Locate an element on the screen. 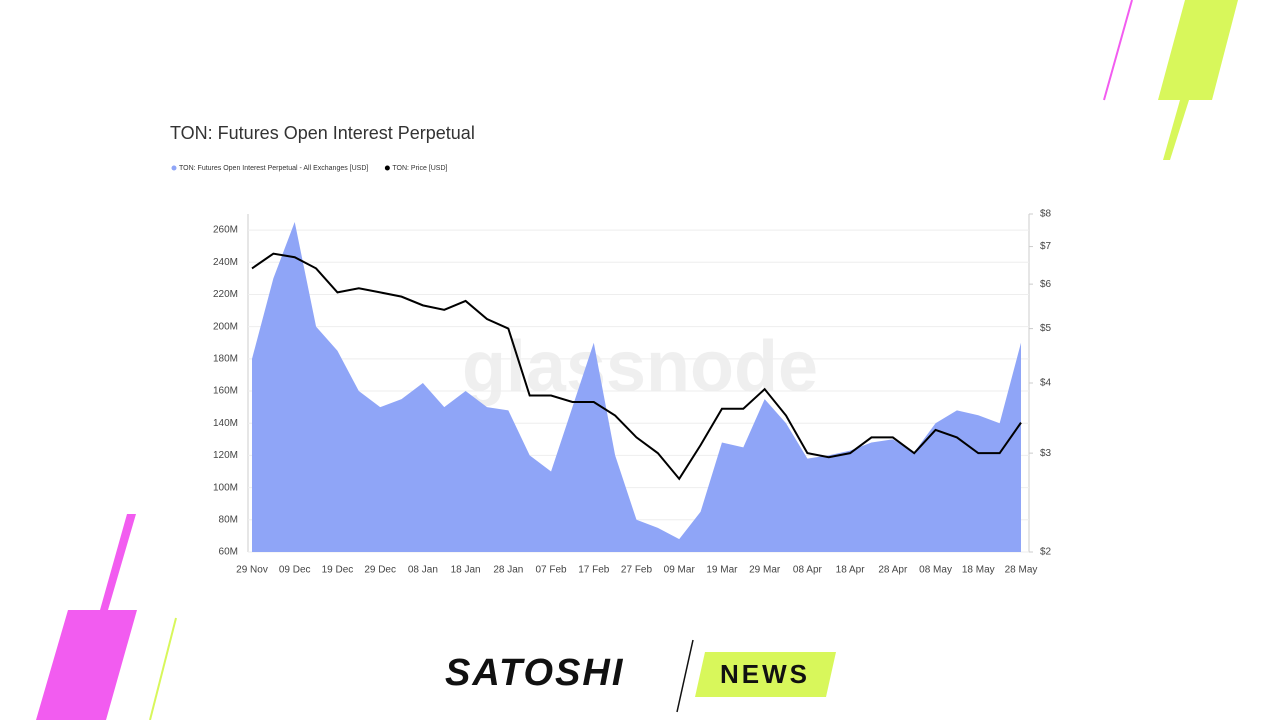 Image resolution: width=1280 pixels, height=720 pixels. x-tick-label: 19 Dec is located at coordinates (338, 570).